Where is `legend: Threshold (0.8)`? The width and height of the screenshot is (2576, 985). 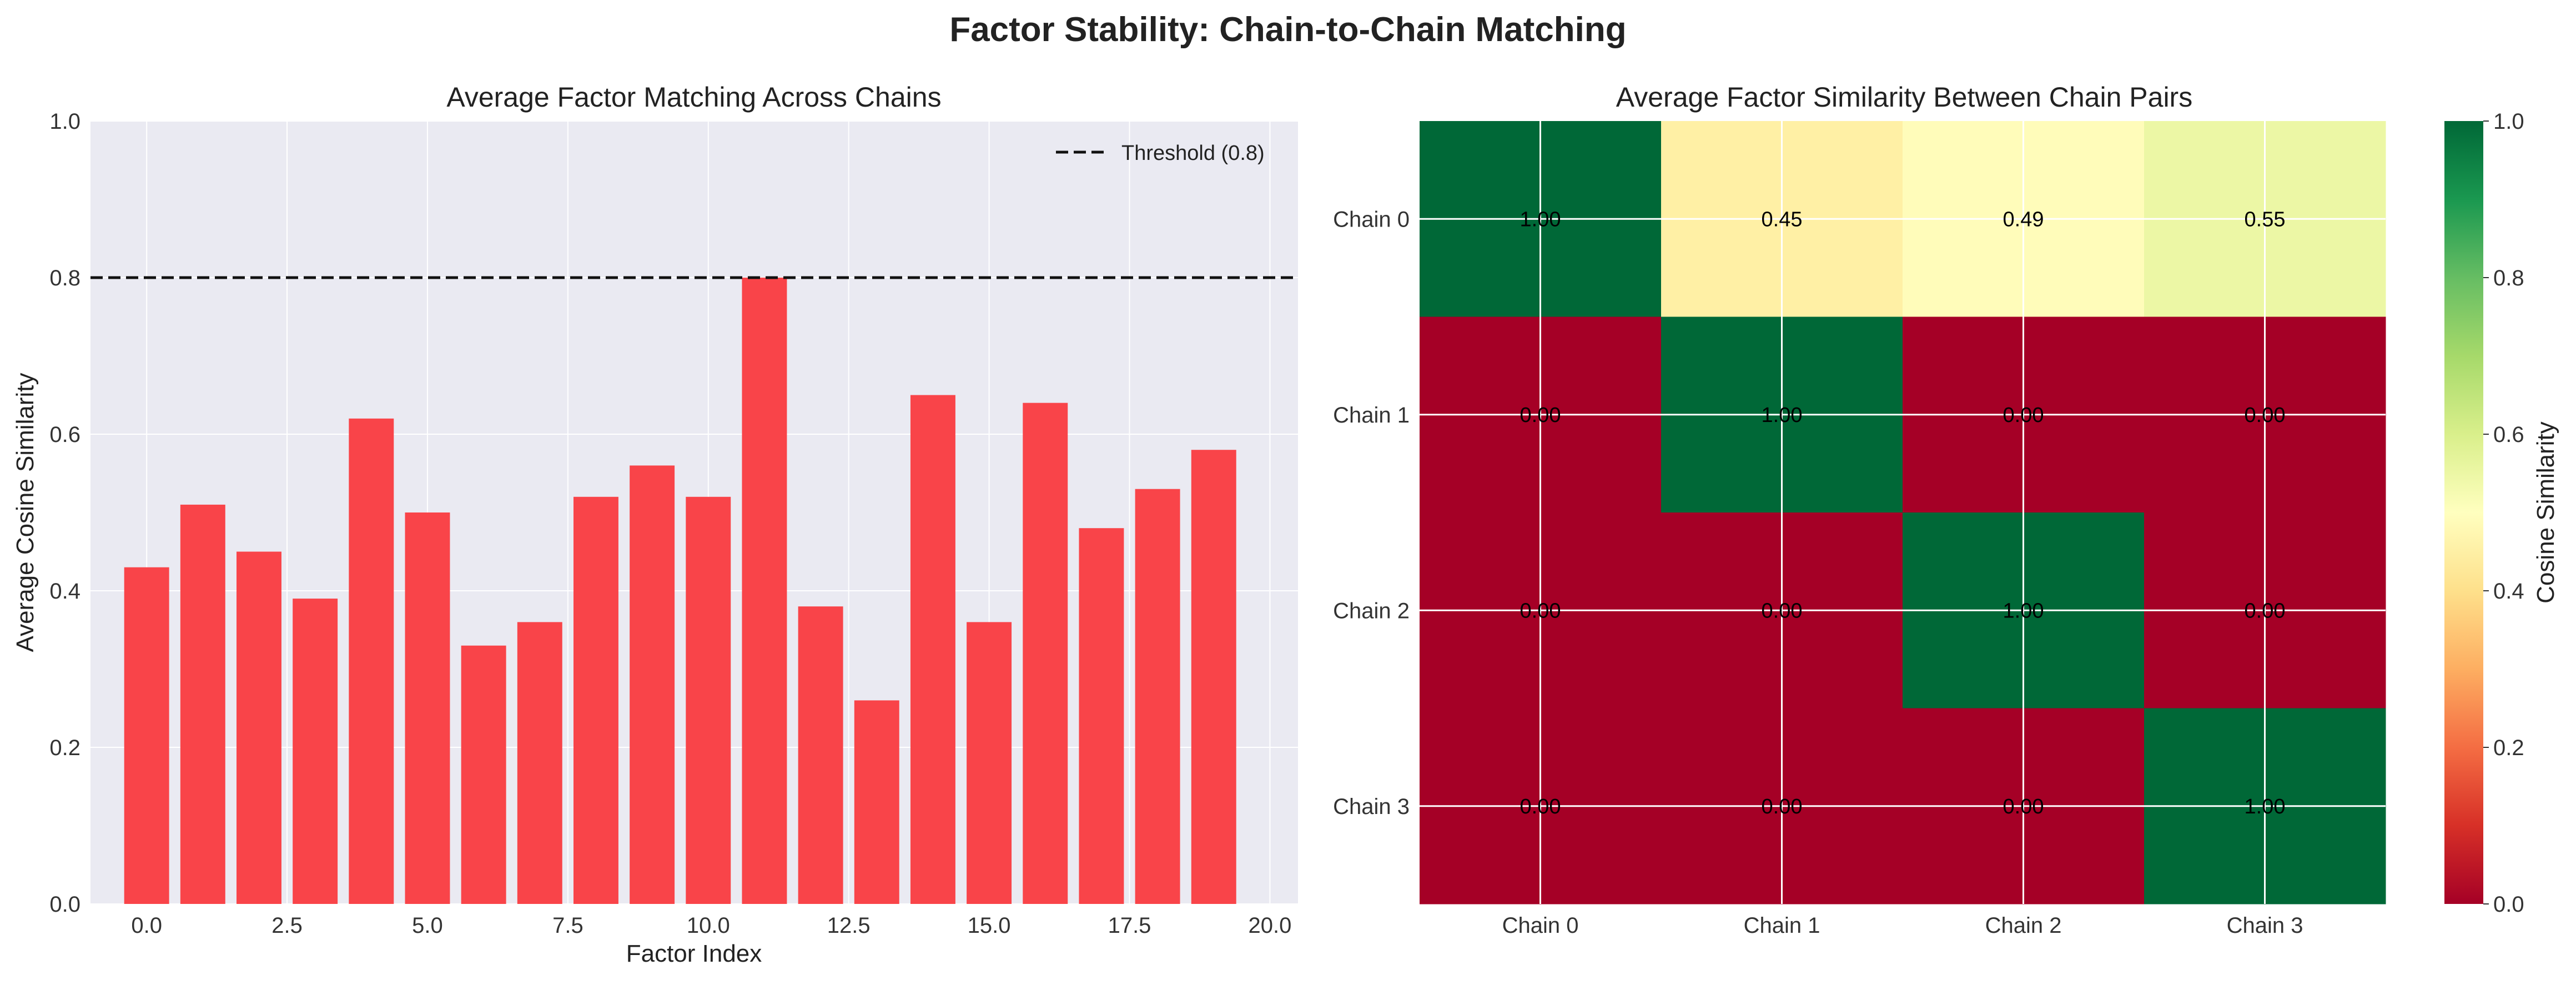 legend: Threshold (0.8) is located at coordinates (1161, 153).